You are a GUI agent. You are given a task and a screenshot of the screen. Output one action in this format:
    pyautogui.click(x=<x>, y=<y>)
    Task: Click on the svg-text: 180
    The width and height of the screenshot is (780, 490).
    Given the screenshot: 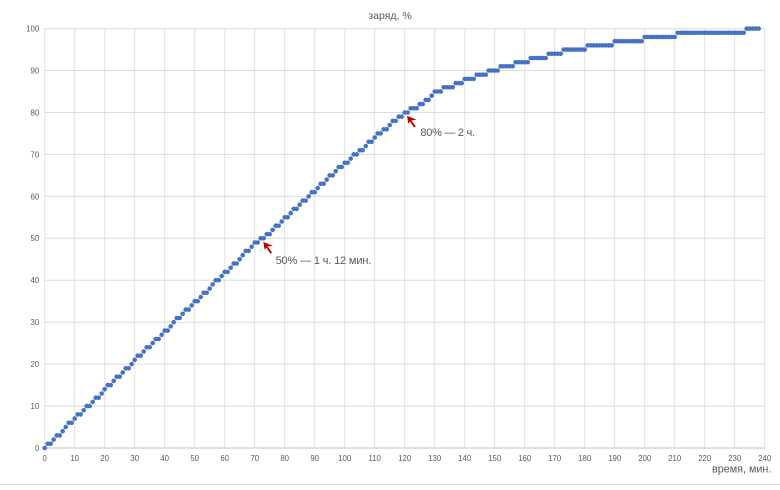 What is the action you would take?
    pyautogui.click(x=585, y=458)
    